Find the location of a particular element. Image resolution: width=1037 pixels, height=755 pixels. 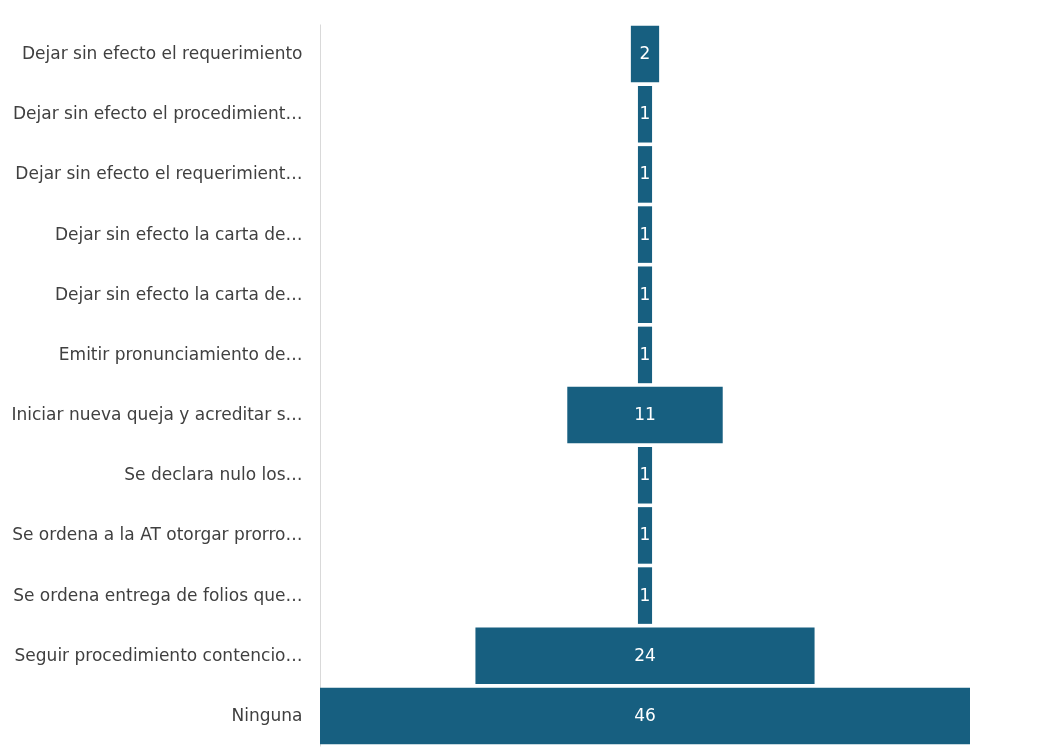

data-label: 11 is located at coordinates (645, 414).